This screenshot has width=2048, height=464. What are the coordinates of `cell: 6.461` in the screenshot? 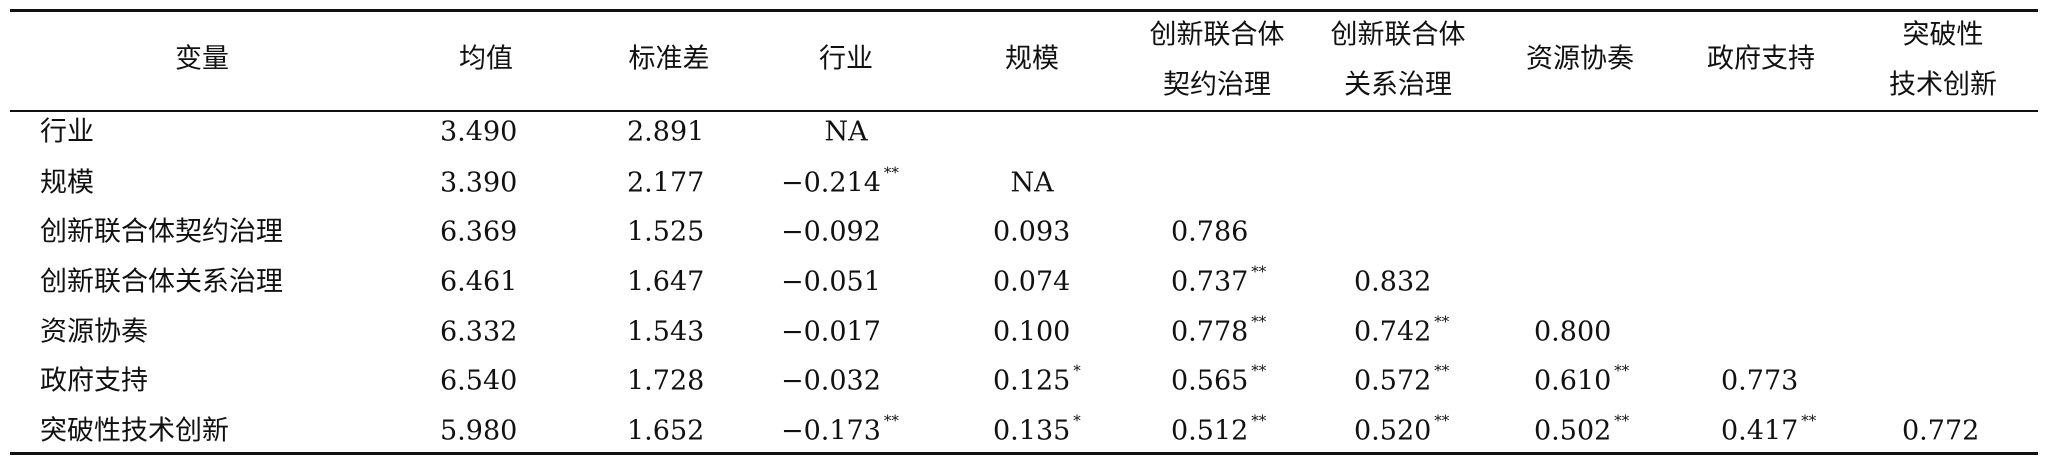 It's located at (478, 282).